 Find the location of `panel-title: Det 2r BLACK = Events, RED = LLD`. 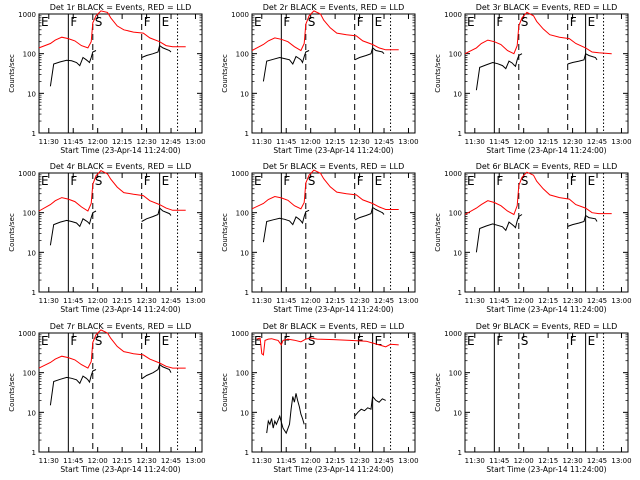

panel-title: Det 2r BLACK = Events, RED = LLD is located at coordinates (334, 7).